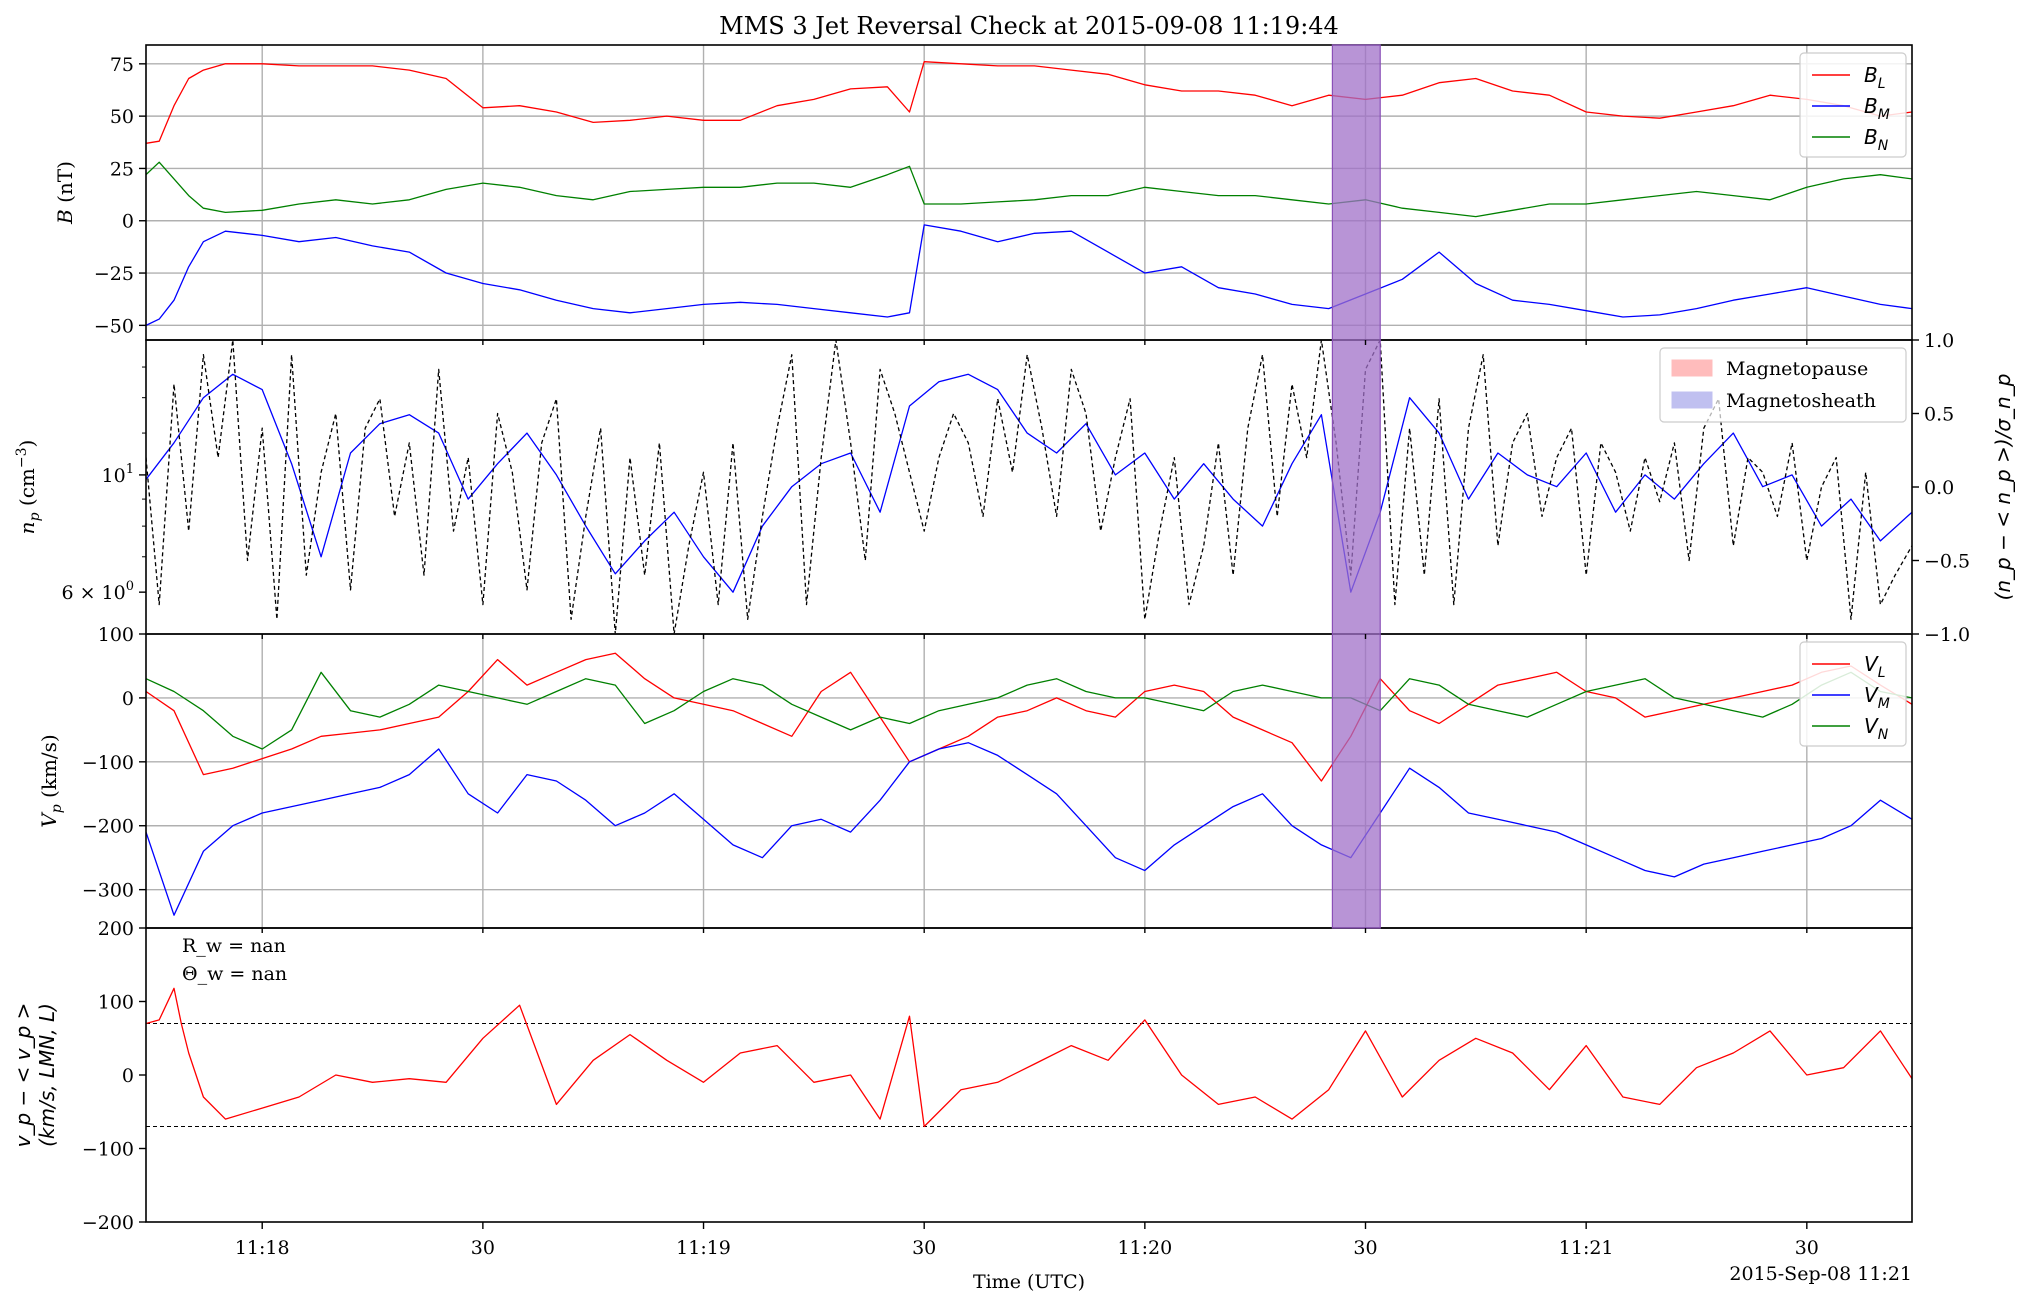 This screenshot has height=1297, width=2027. I want to click on ytick-right-label-1: 0.5, so click(1939, 415).